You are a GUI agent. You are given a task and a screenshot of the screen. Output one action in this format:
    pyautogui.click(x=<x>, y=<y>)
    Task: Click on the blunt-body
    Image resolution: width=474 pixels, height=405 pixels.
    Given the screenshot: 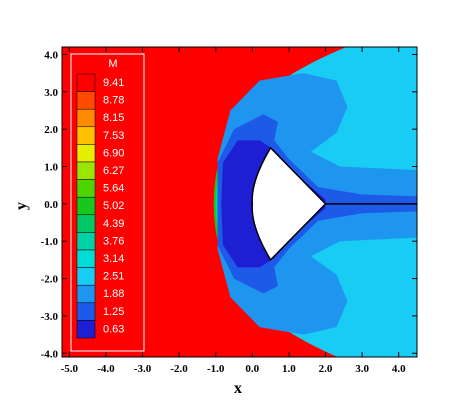 What is the action you would take?
    pyautogui.click(x=289, y=204)
    